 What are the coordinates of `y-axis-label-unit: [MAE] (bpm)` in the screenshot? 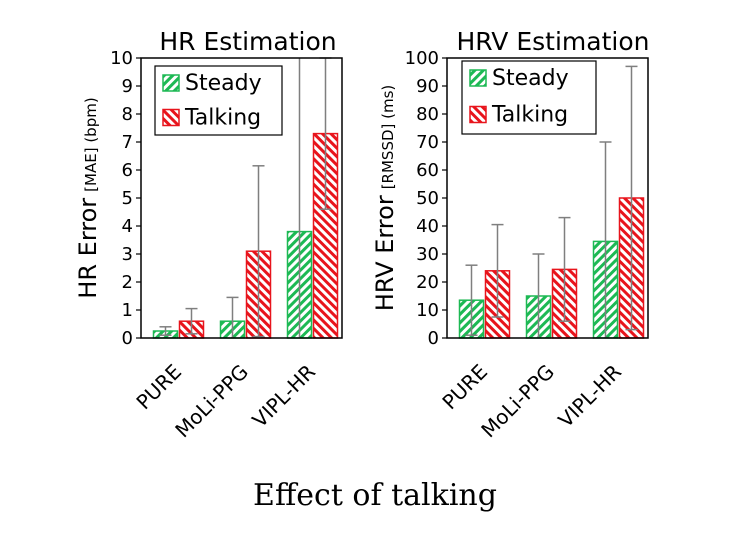 It's located at (91, 144).